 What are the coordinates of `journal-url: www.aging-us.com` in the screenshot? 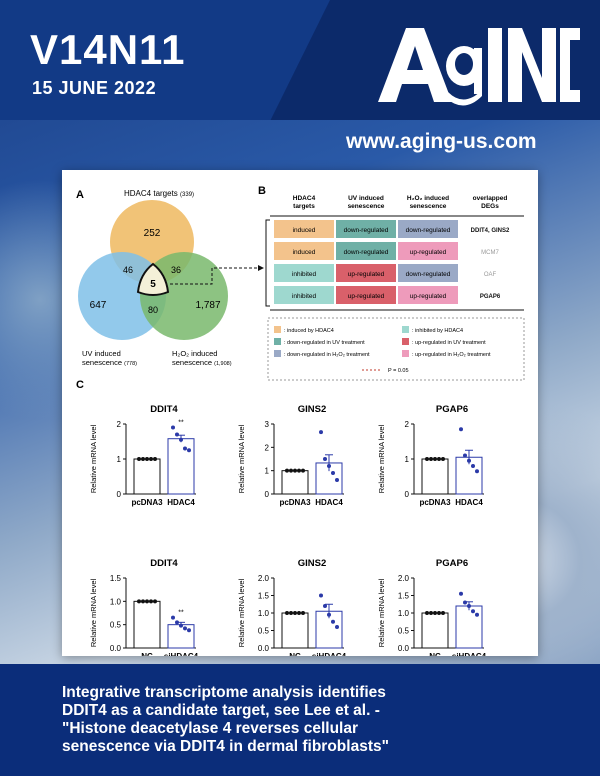 It's located at (441, 141).